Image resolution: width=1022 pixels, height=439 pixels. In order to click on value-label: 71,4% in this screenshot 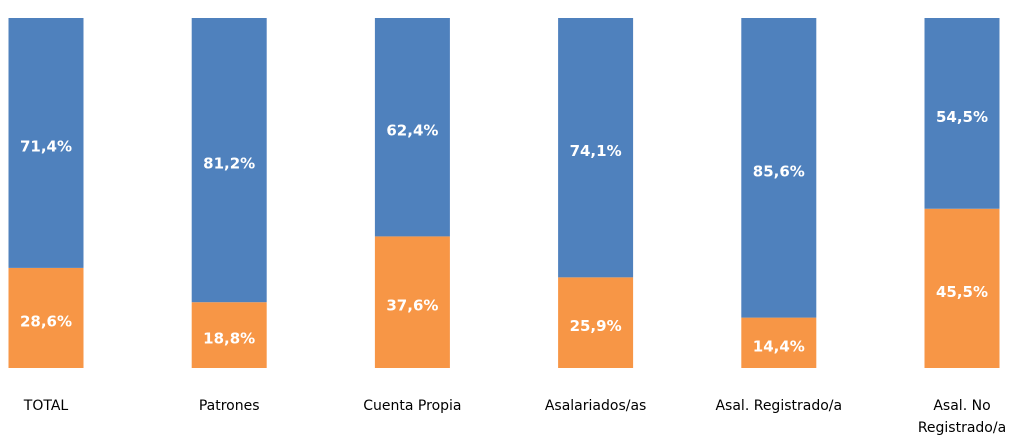, I will do `click(46, 146)`.